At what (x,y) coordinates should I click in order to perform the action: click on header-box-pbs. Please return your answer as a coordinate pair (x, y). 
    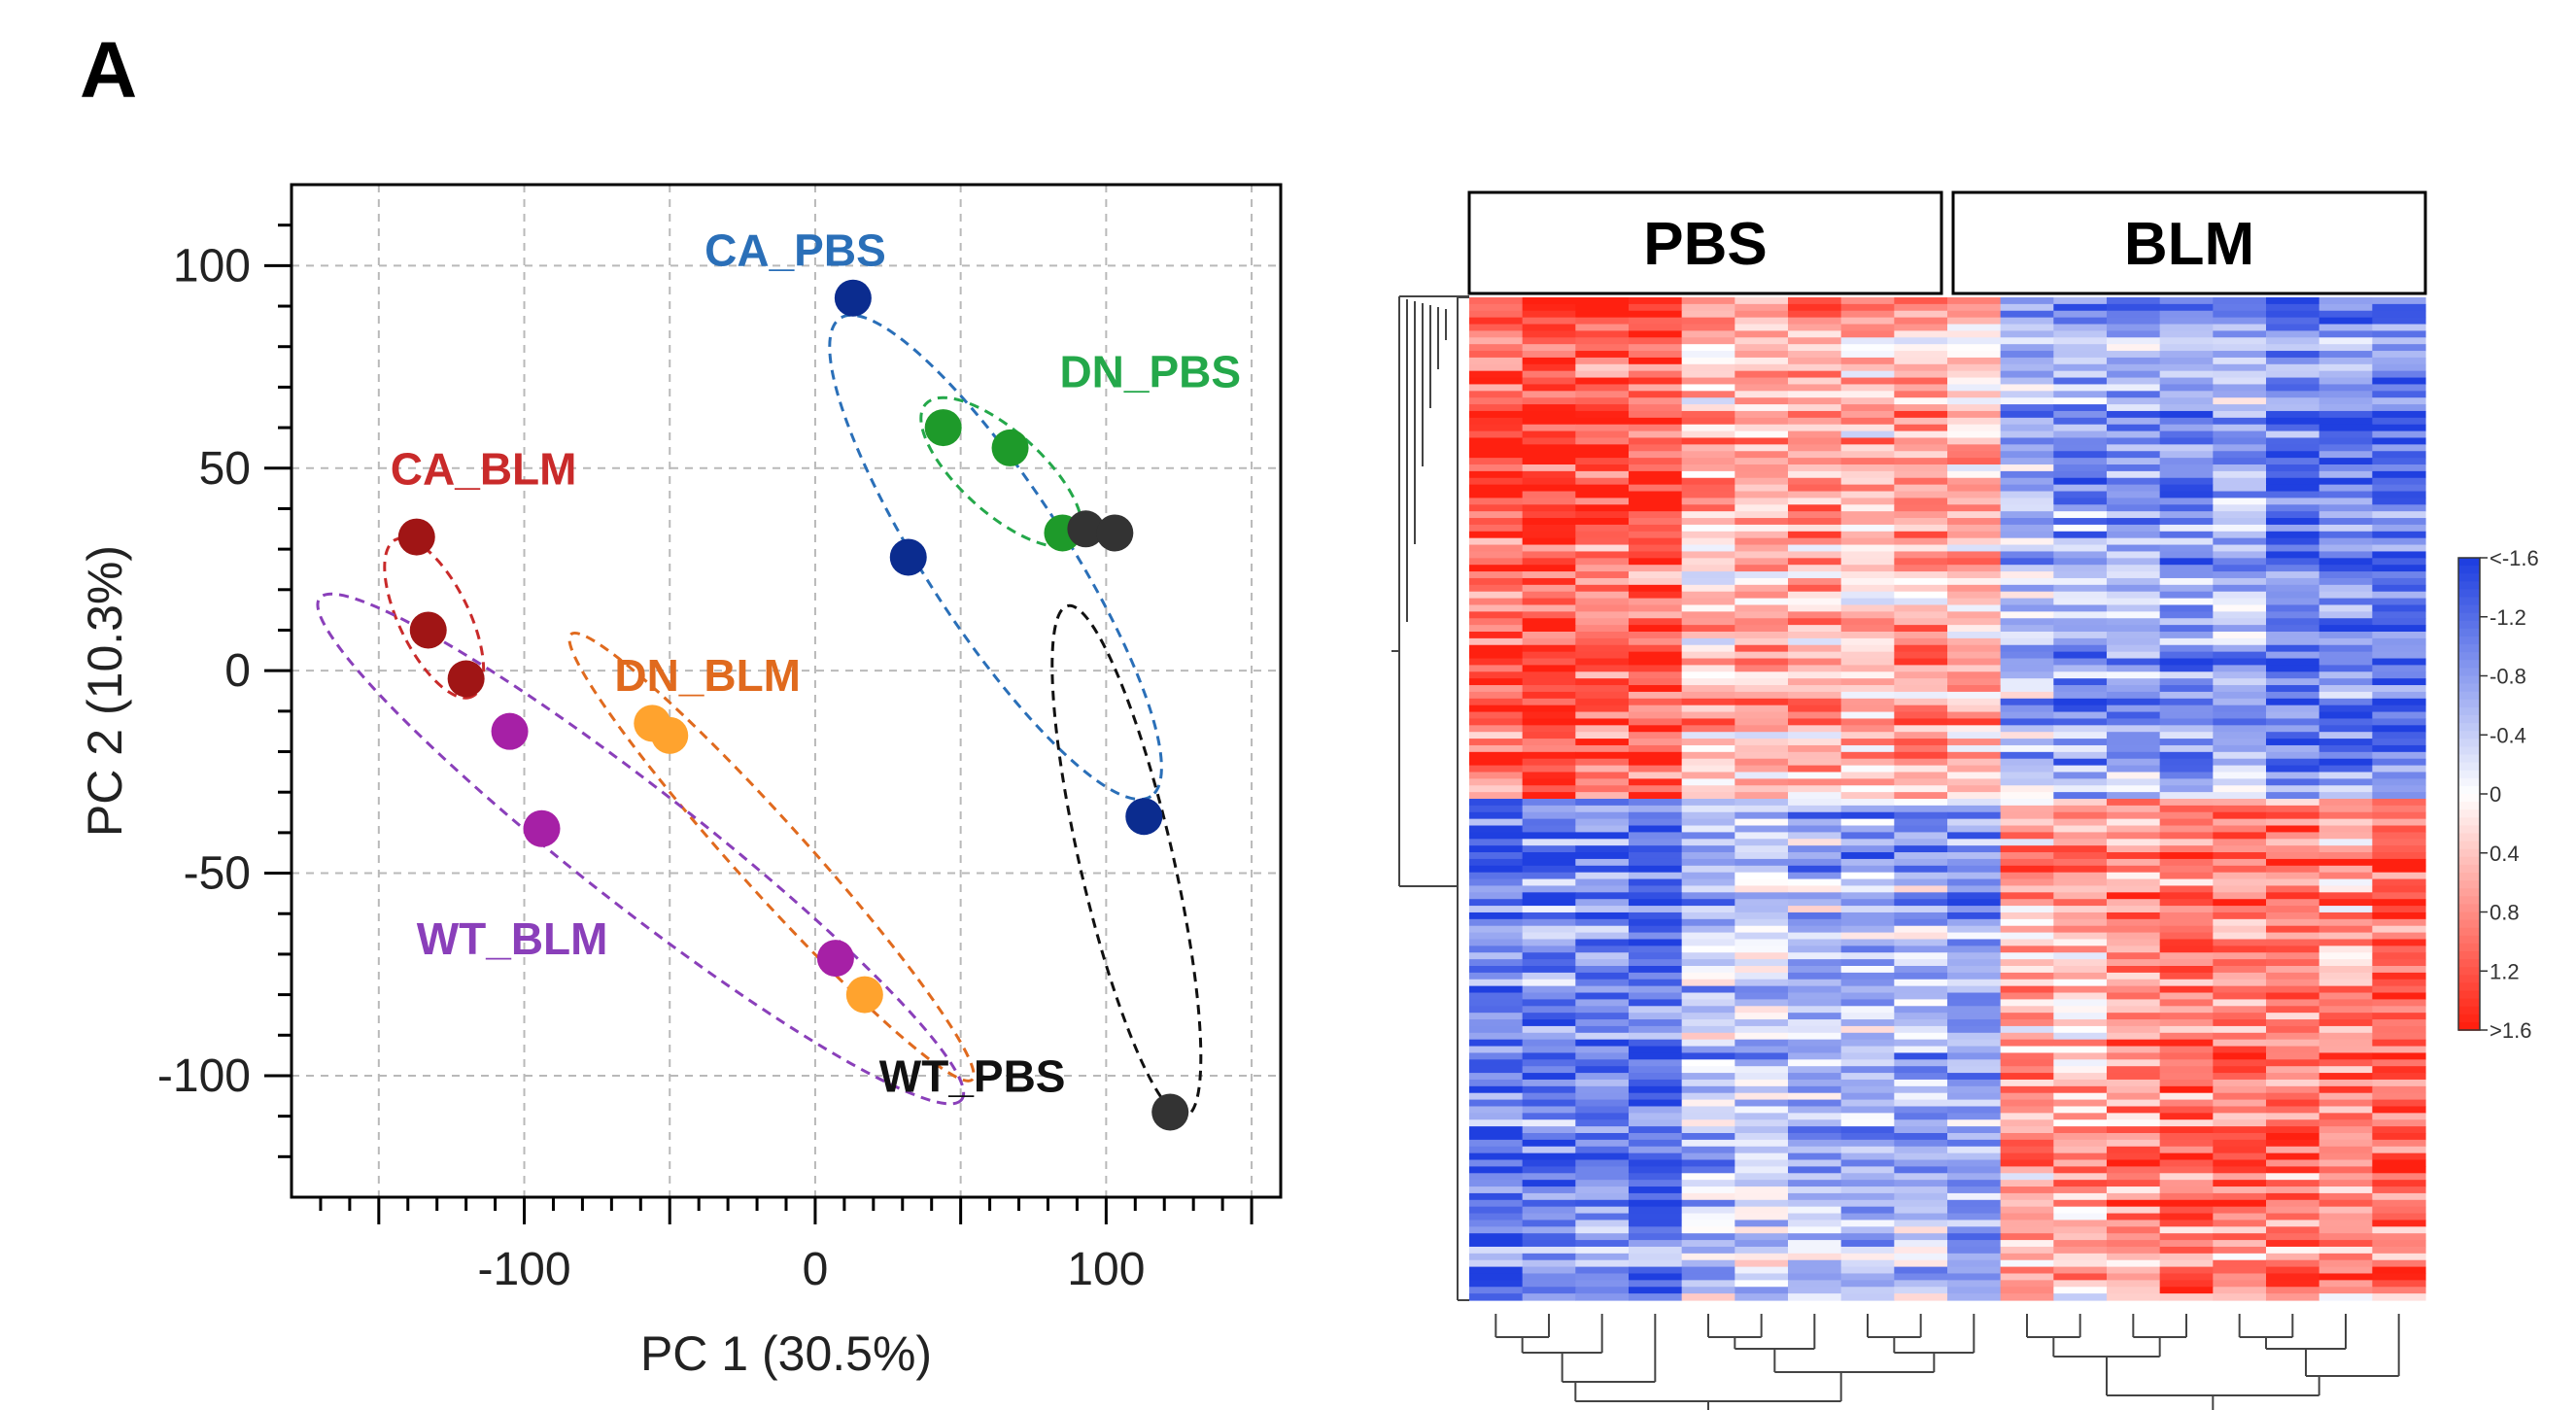
    Looking at the image, I should click on (1705, 243).